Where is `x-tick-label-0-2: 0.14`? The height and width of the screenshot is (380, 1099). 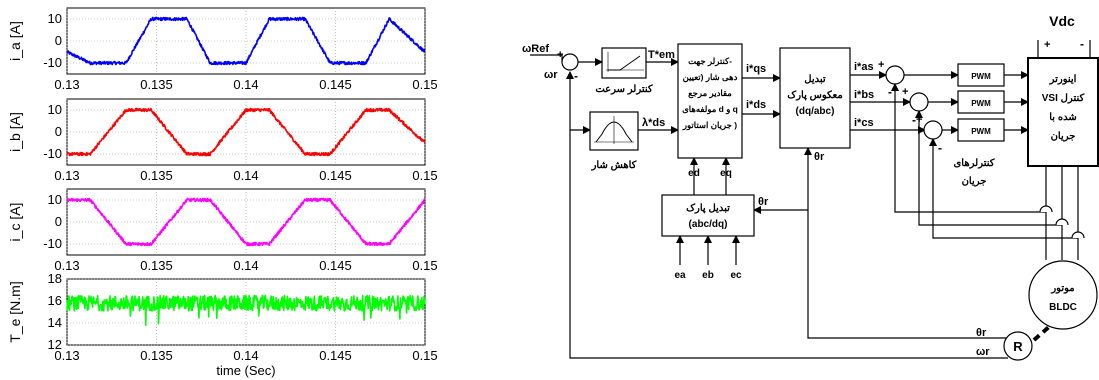
x-tick-label-0-2: 0.14 is located at coordinates (245, 84).